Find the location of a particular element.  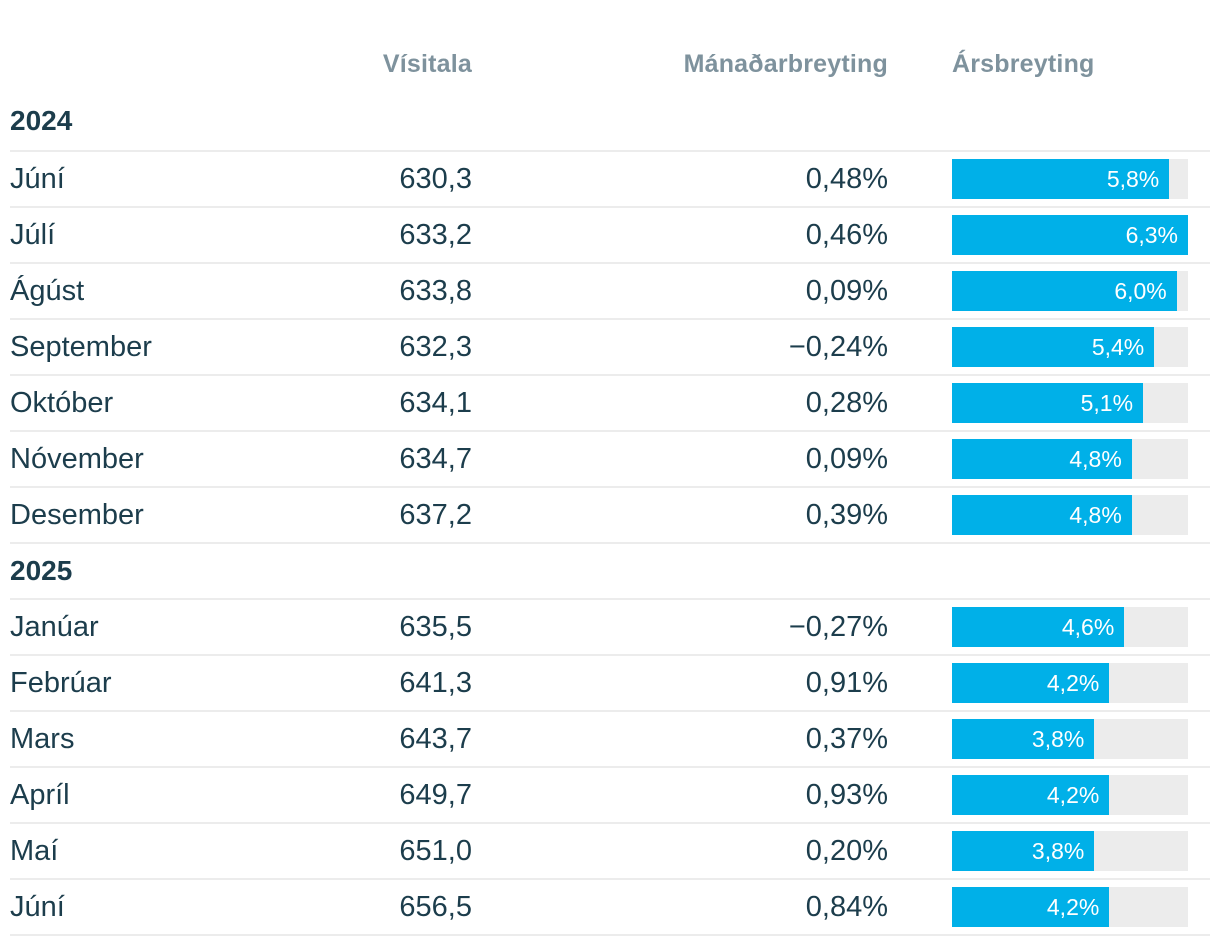

bar-value-label: 5,4% is located at coordinates (1118, 346).